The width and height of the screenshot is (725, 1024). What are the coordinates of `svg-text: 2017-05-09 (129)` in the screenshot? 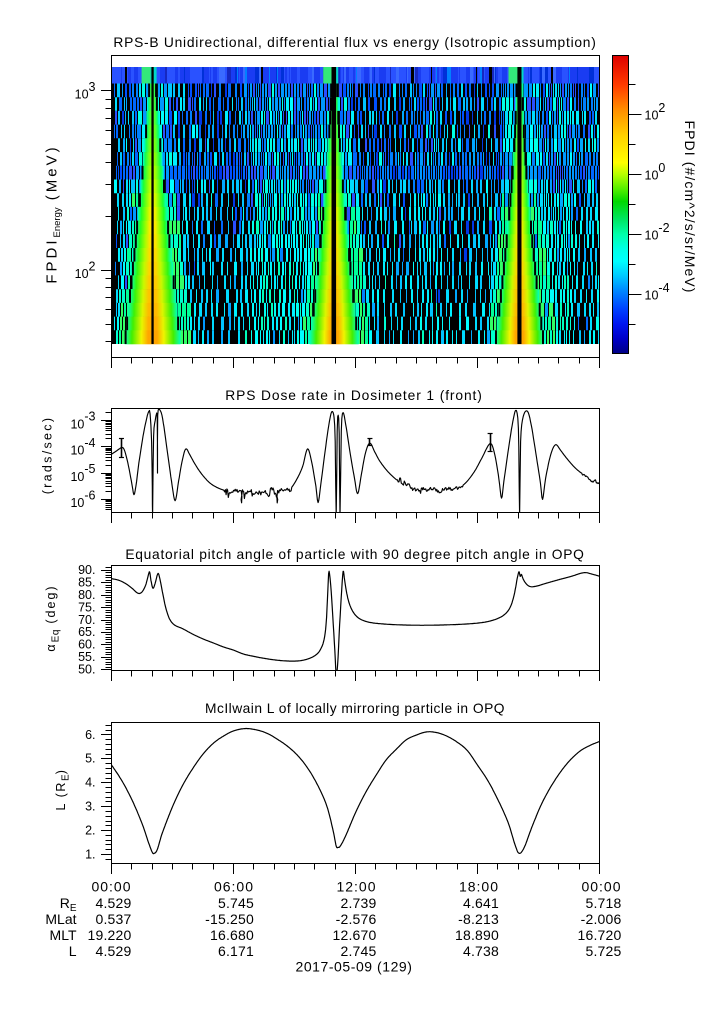 It's located at (354, 967).